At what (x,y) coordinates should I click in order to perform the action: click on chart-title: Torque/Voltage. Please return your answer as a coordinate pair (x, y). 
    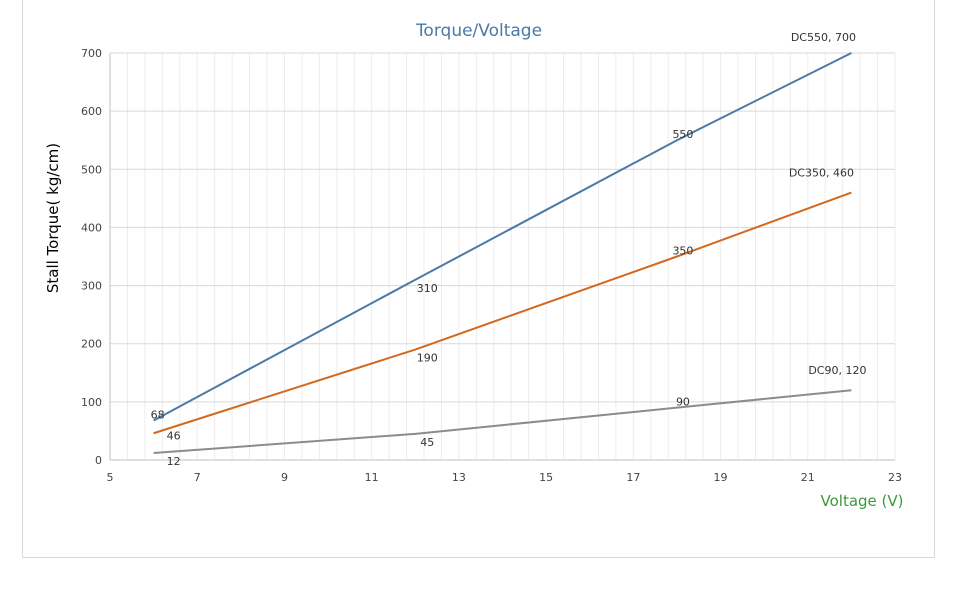
    Looking at the image, I should click on (478, 31).